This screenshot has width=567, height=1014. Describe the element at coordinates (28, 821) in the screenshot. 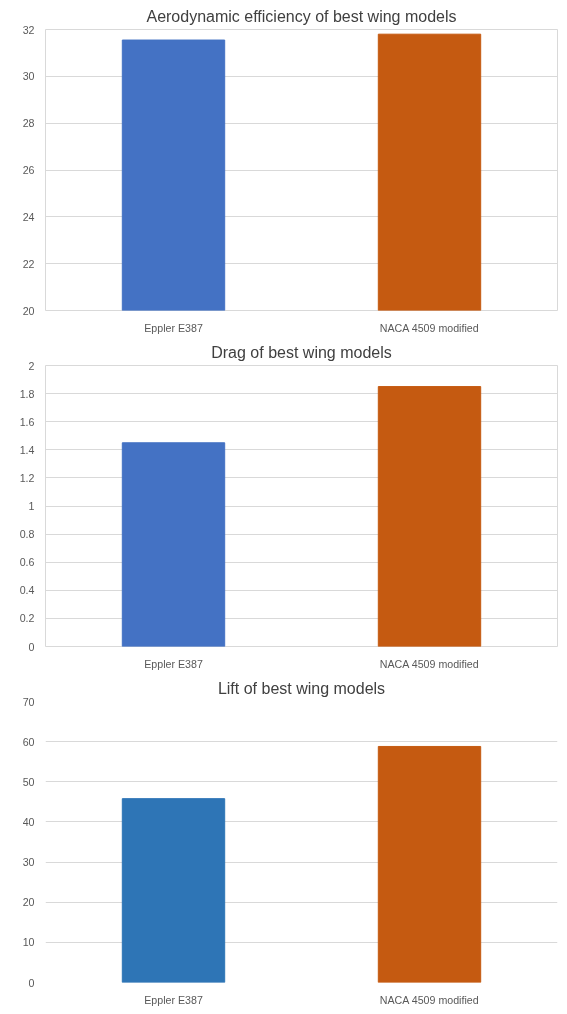

I see `y-tick-label: 40` at that location.